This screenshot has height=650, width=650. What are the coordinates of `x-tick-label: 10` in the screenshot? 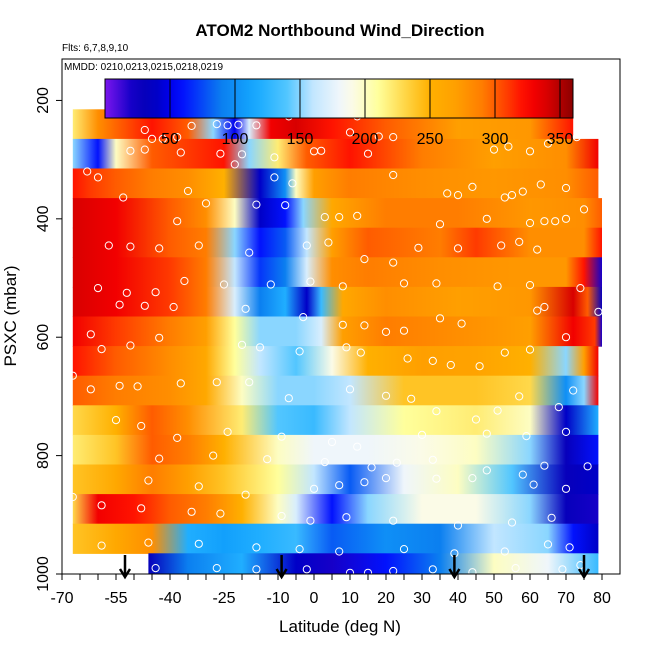 It's located at (350, 598).